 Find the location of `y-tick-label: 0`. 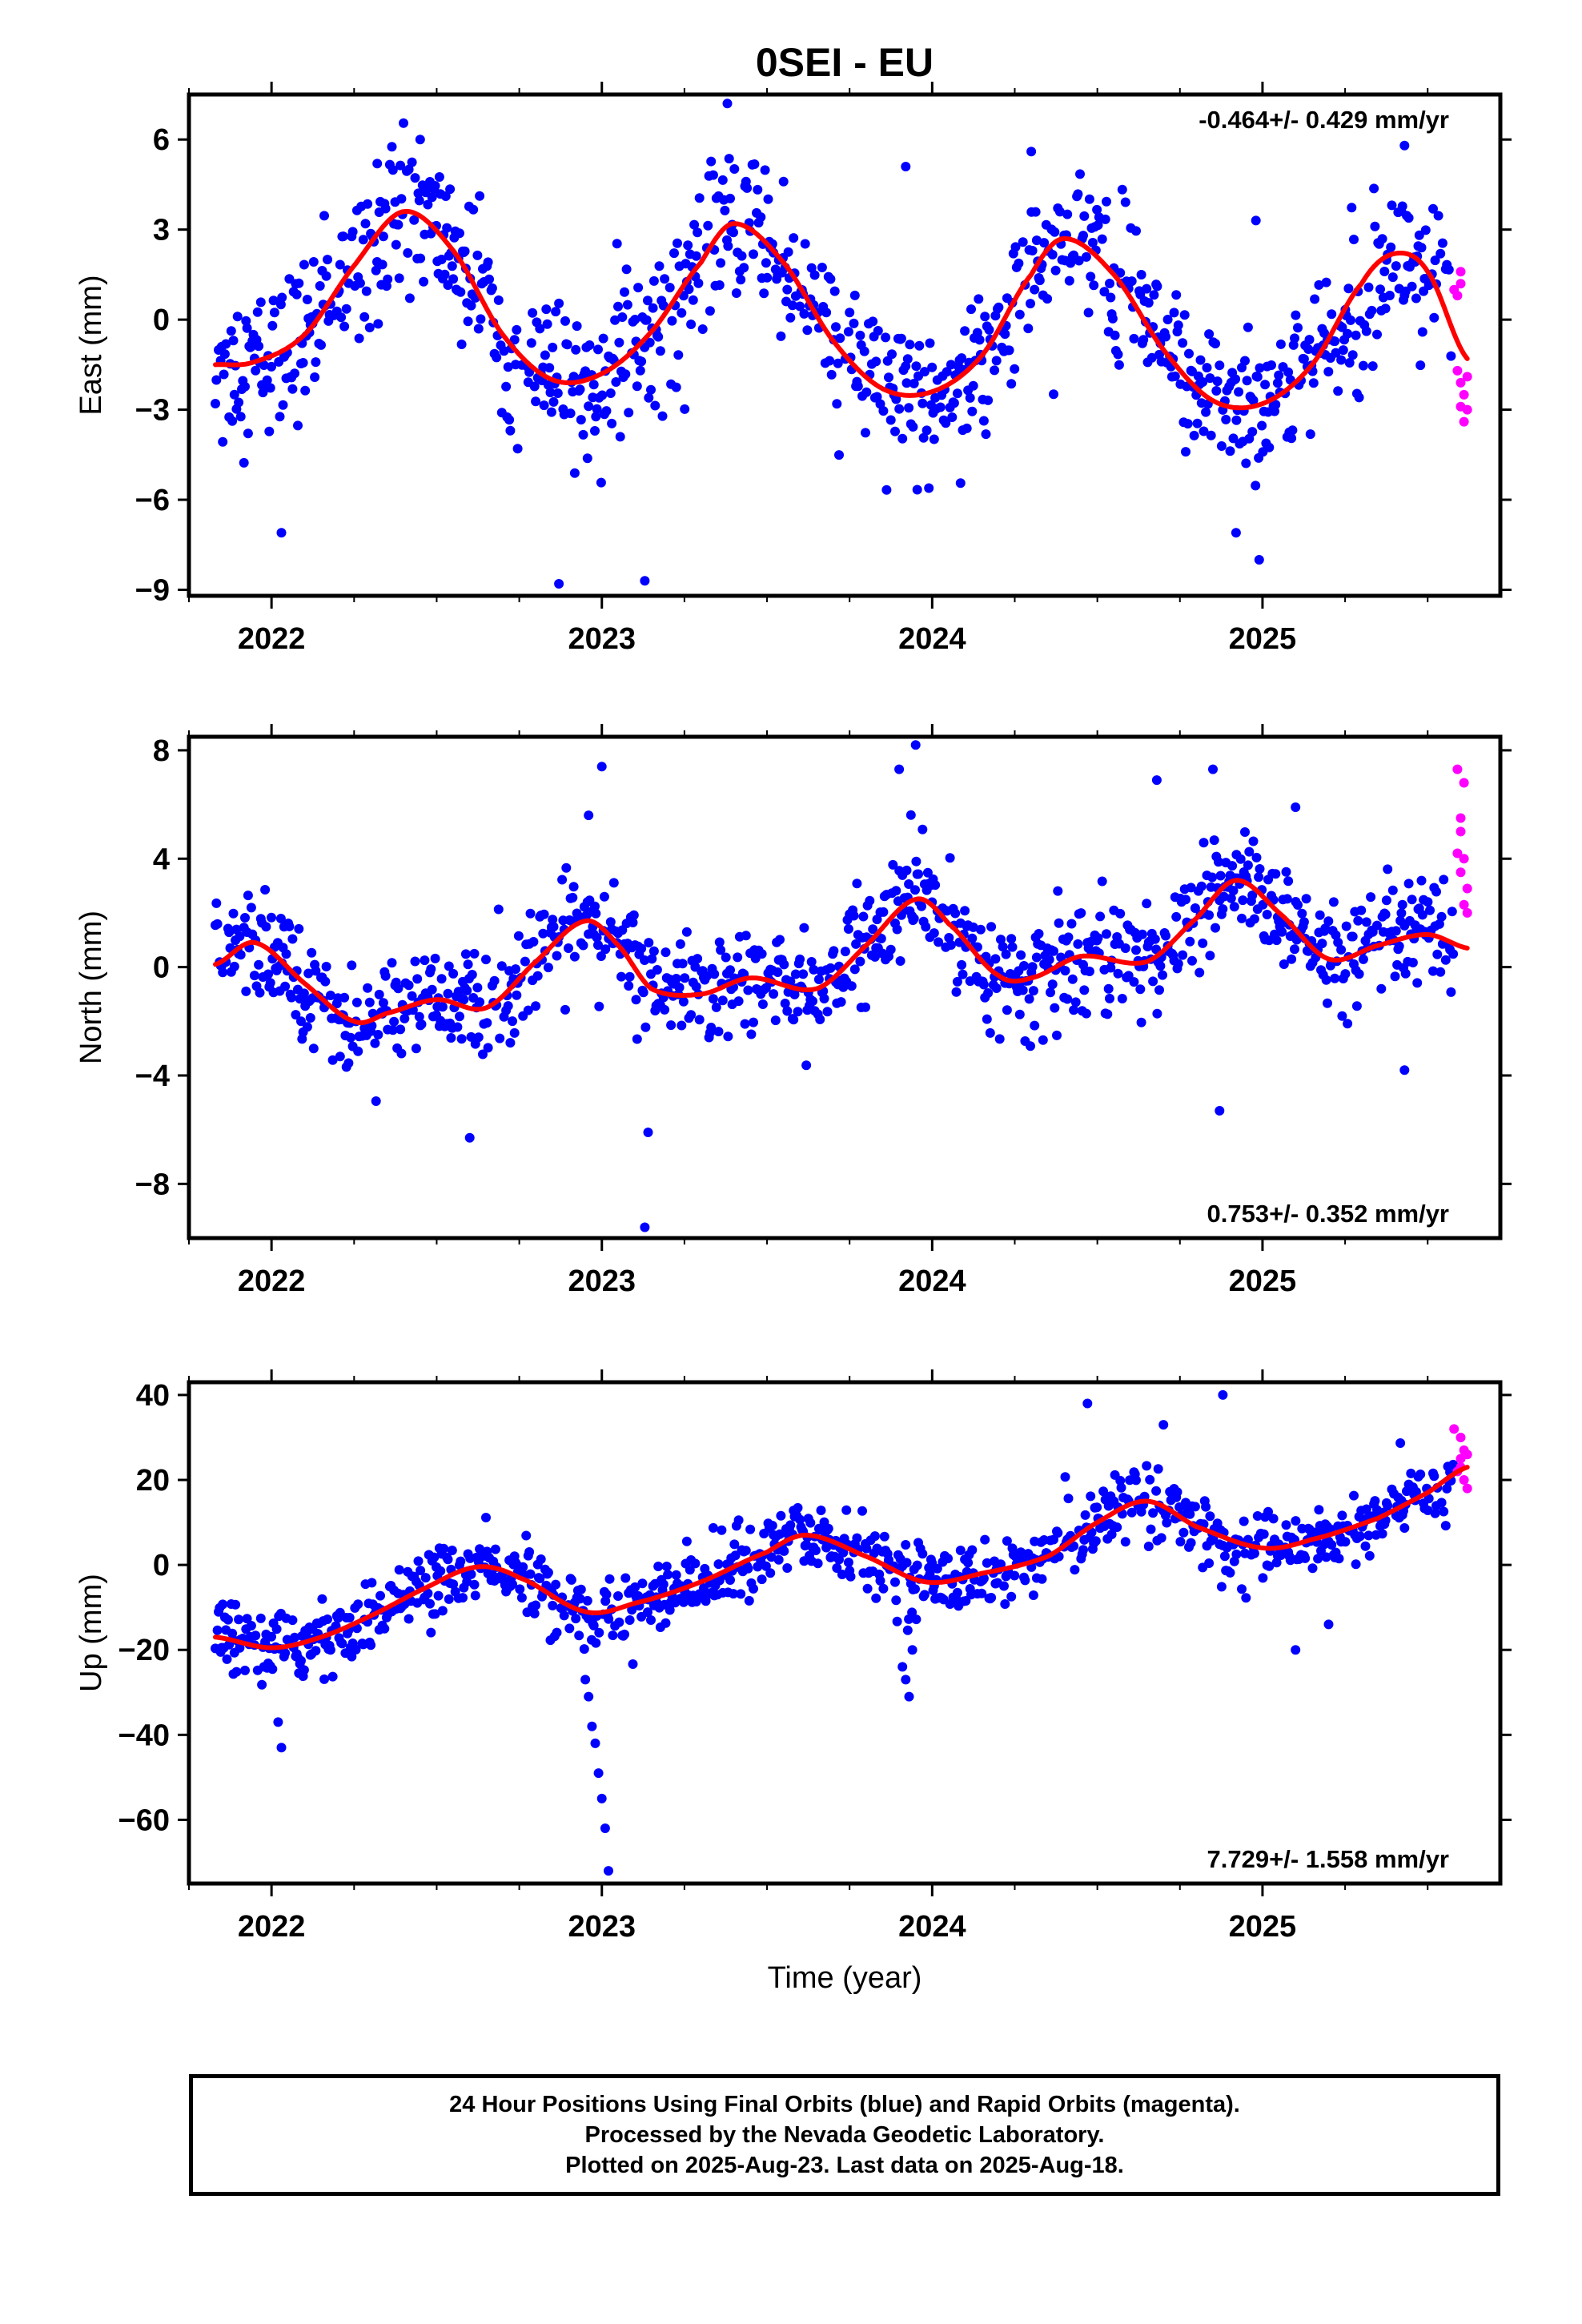

y-tick-label: 0 is located at coordinates (161, 320).